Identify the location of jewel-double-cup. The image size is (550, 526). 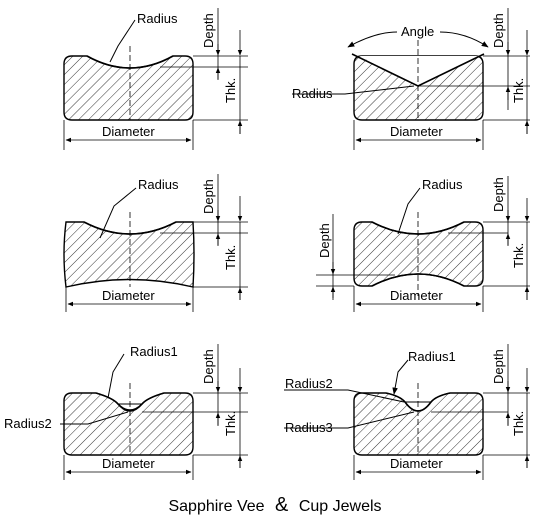
(423, 244).